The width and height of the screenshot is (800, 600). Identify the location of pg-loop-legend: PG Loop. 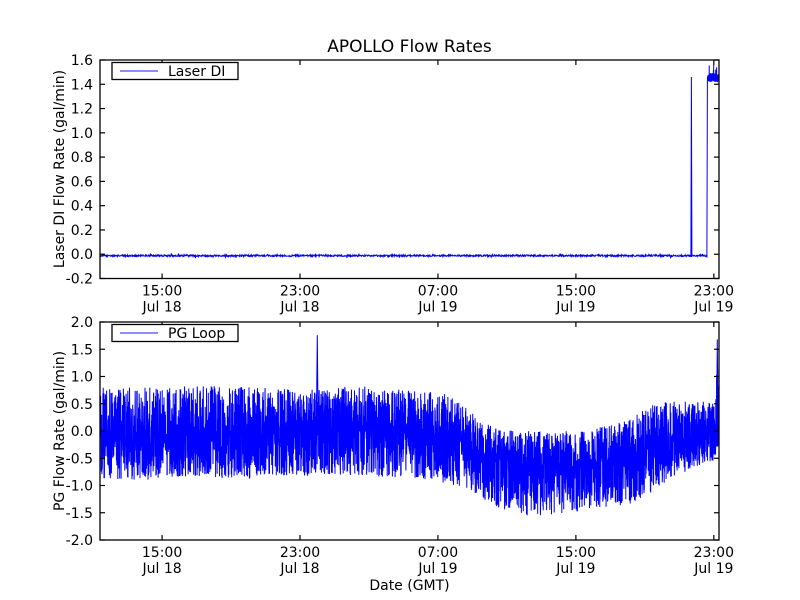
(175, 333).